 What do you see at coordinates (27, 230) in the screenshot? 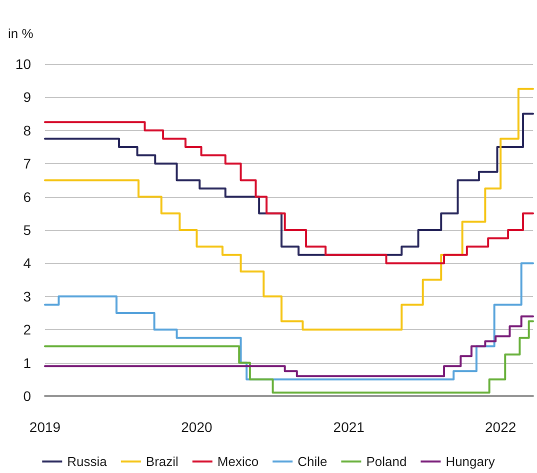
I see `y-tick-label: 5` at bounding box center [27, 230].